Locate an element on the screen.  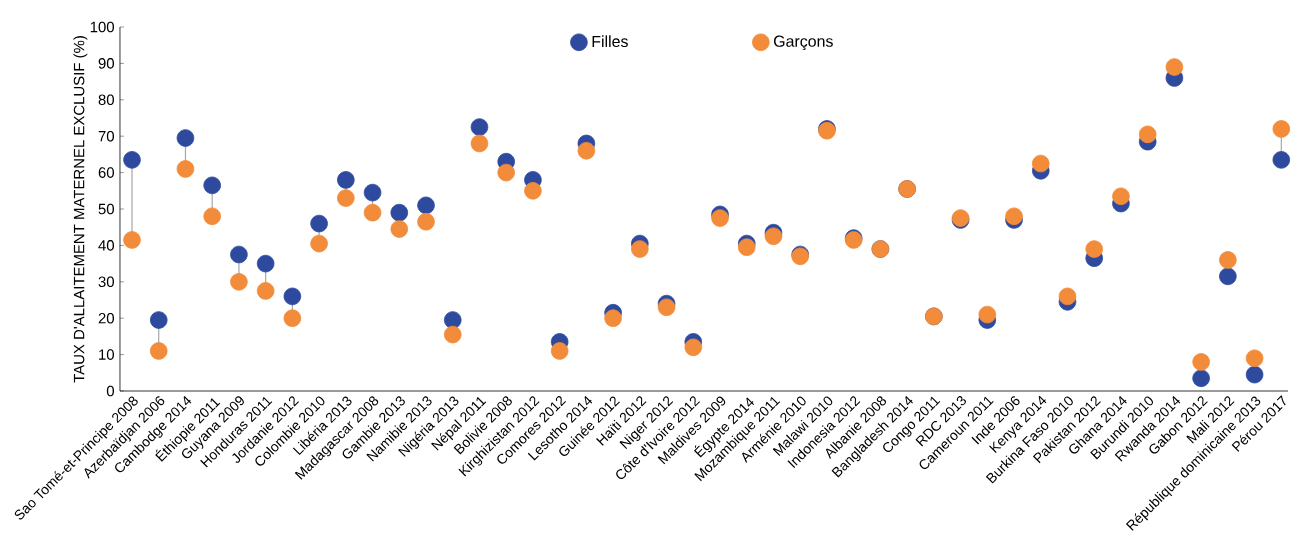
y-tick-label: 50 is located at coordinates (106, 209).